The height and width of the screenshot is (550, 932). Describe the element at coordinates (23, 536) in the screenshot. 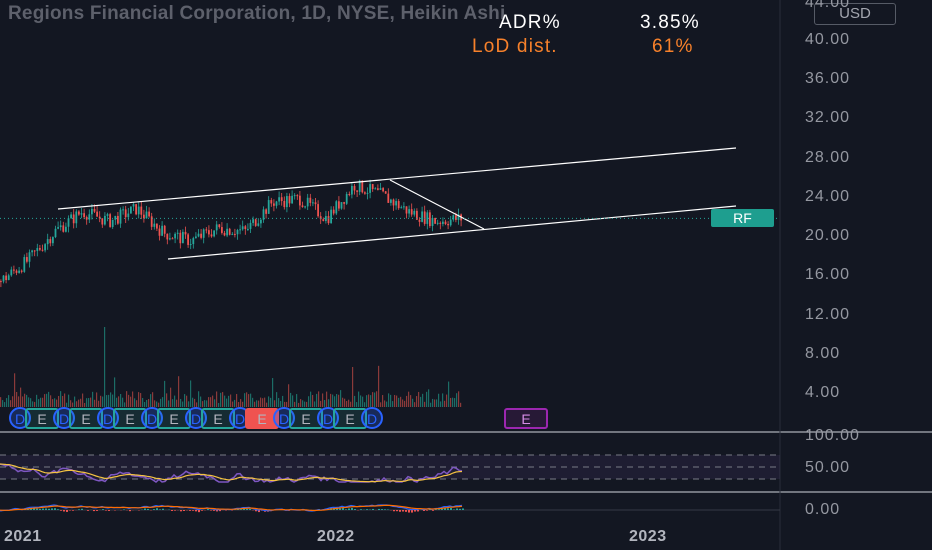

I see `time-tick: 2021` at that location.